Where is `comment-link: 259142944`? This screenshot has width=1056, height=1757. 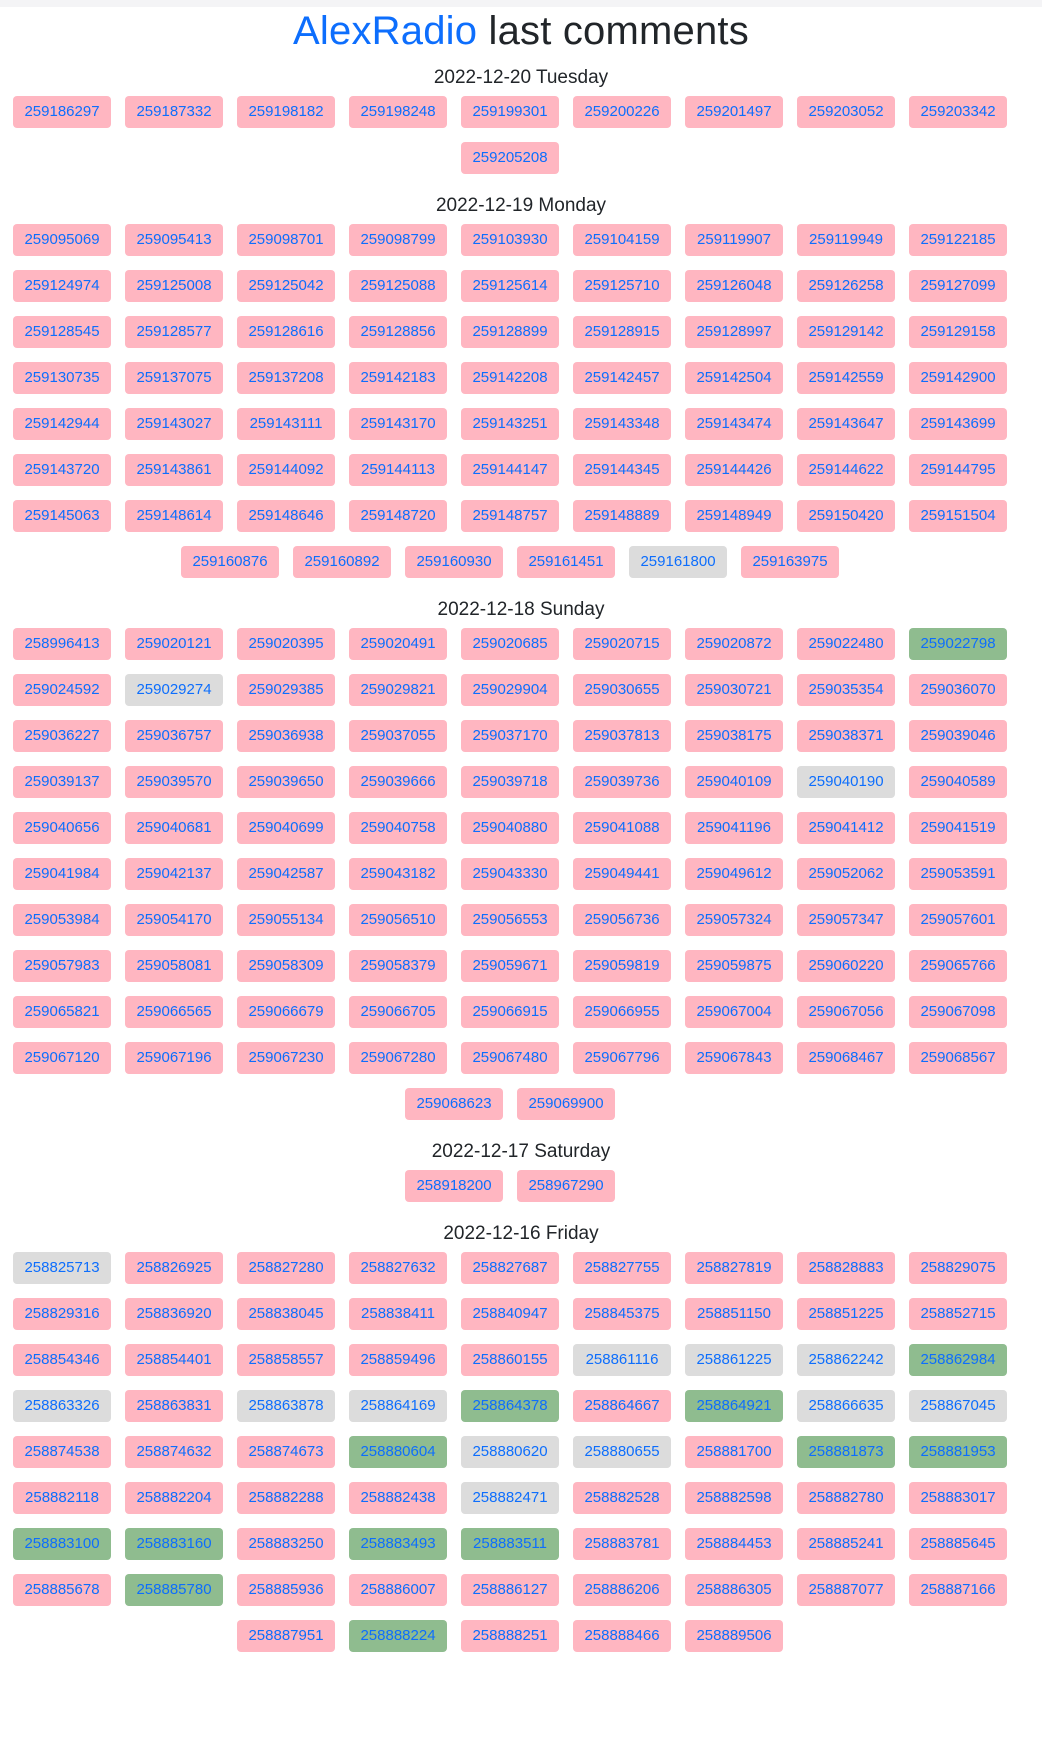
comment-link: 259142944 is located at coordinates (62, 424).